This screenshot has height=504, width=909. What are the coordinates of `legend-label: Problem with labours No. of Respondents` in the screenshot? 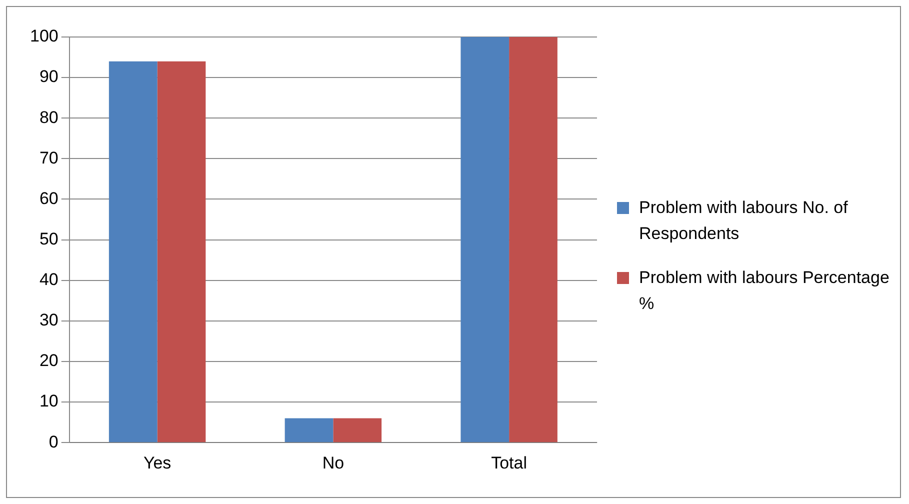 It's located at (744, 221).